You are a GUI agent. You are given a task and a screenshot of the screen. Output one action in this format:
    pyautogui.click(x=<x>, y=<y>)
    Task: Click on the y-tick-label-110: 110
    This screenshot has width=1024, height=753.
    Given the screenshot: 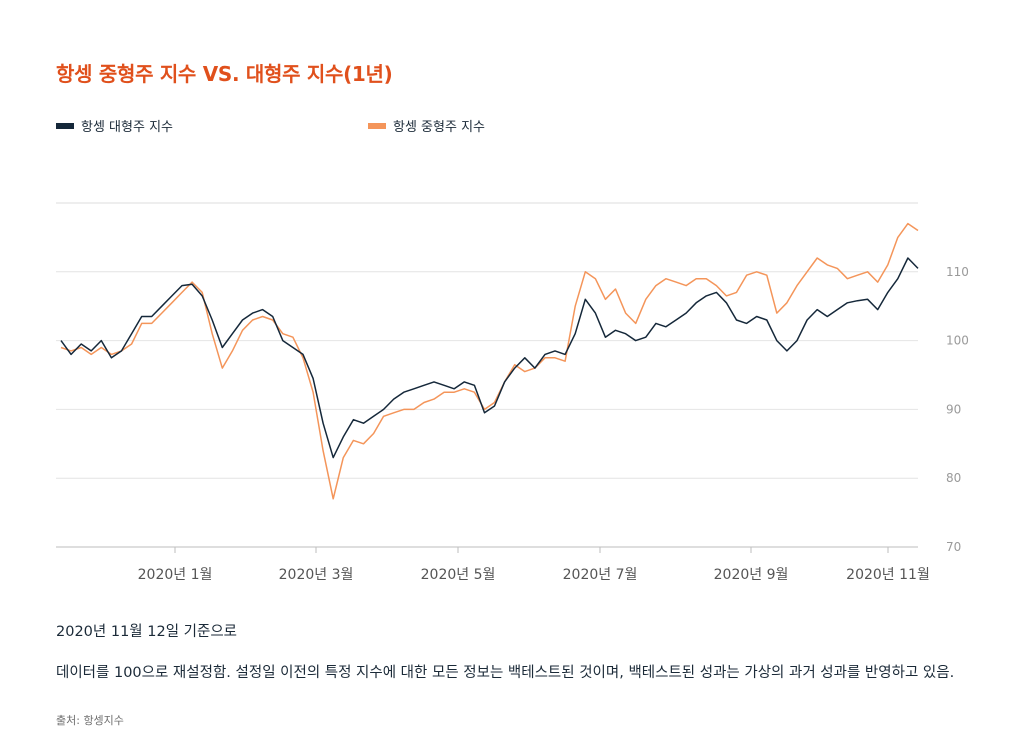 What is the action you would take?
    pyautogui.click(x=957, y=272)
    